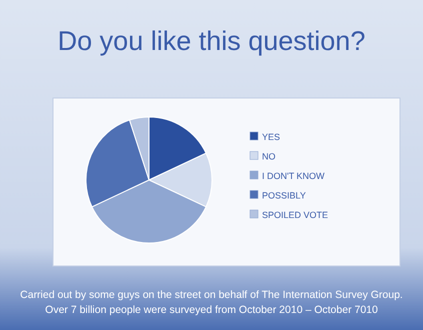  What do you see at coordinates (269, 157) in the screenshot?
I see `legend-label: NO` at bounding box center [269, 157].